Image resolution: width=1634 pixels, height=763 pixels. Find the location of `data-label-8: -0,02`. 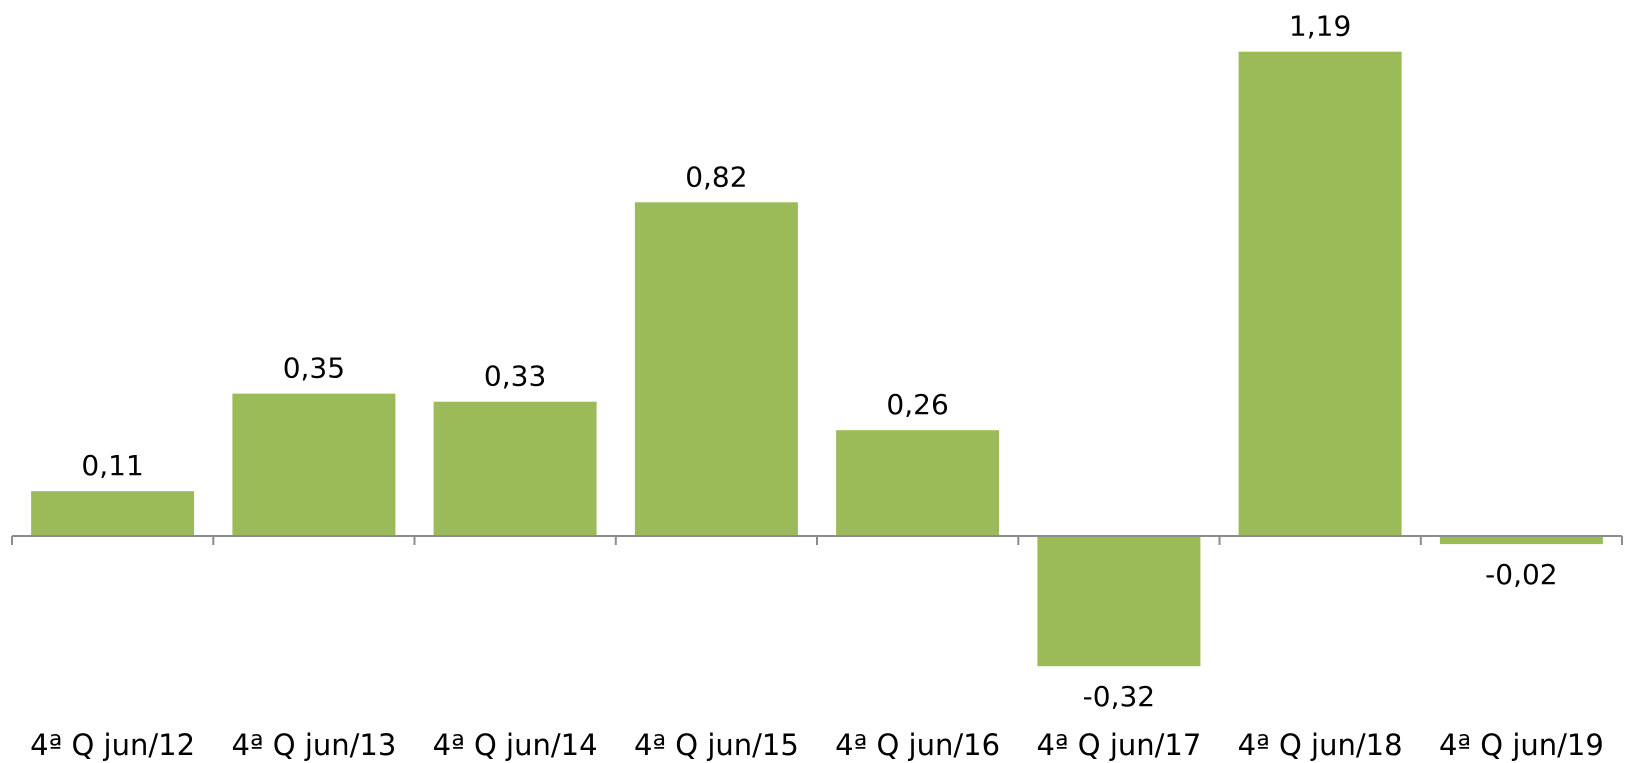

data-label-8: -0,02 is located at coordinates (1521, 574).